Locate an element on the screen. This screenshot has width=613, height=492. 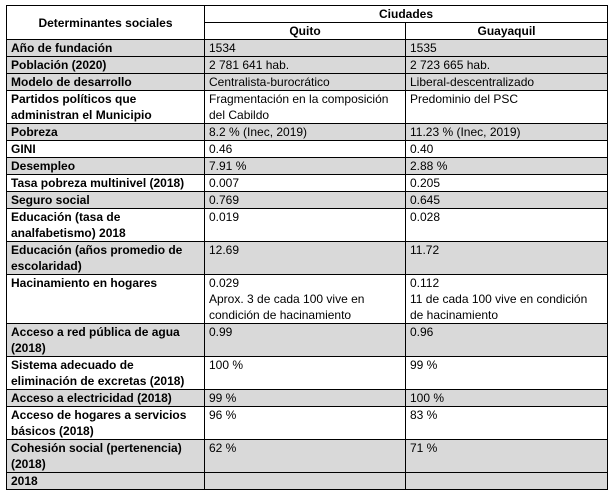
quito-value-cell: Centralista-burocrático is located at coordinates (305, 82).